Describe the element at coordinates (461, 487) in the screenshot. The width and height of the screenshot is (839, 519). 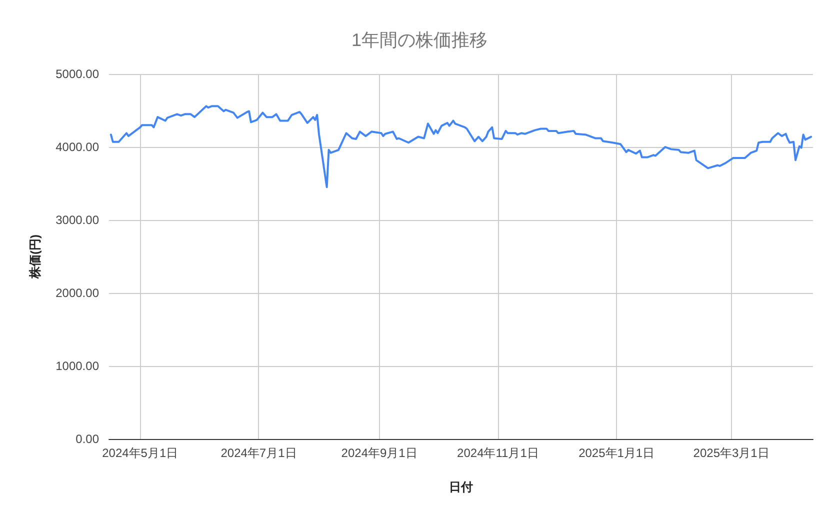
I see `x-axis-title: 日付` at that location.